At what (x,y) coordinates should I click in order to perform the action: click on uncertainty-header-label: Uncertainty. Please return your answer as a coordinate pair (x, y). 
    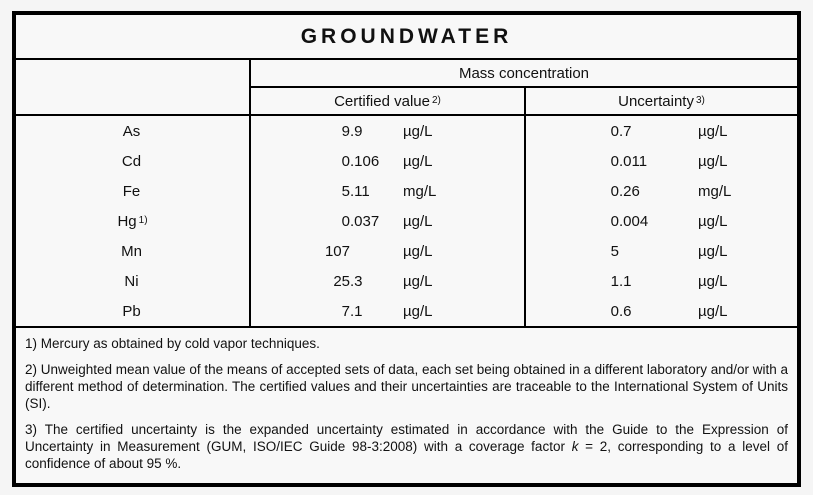
    Looking at the image, I should click on (656, 101).